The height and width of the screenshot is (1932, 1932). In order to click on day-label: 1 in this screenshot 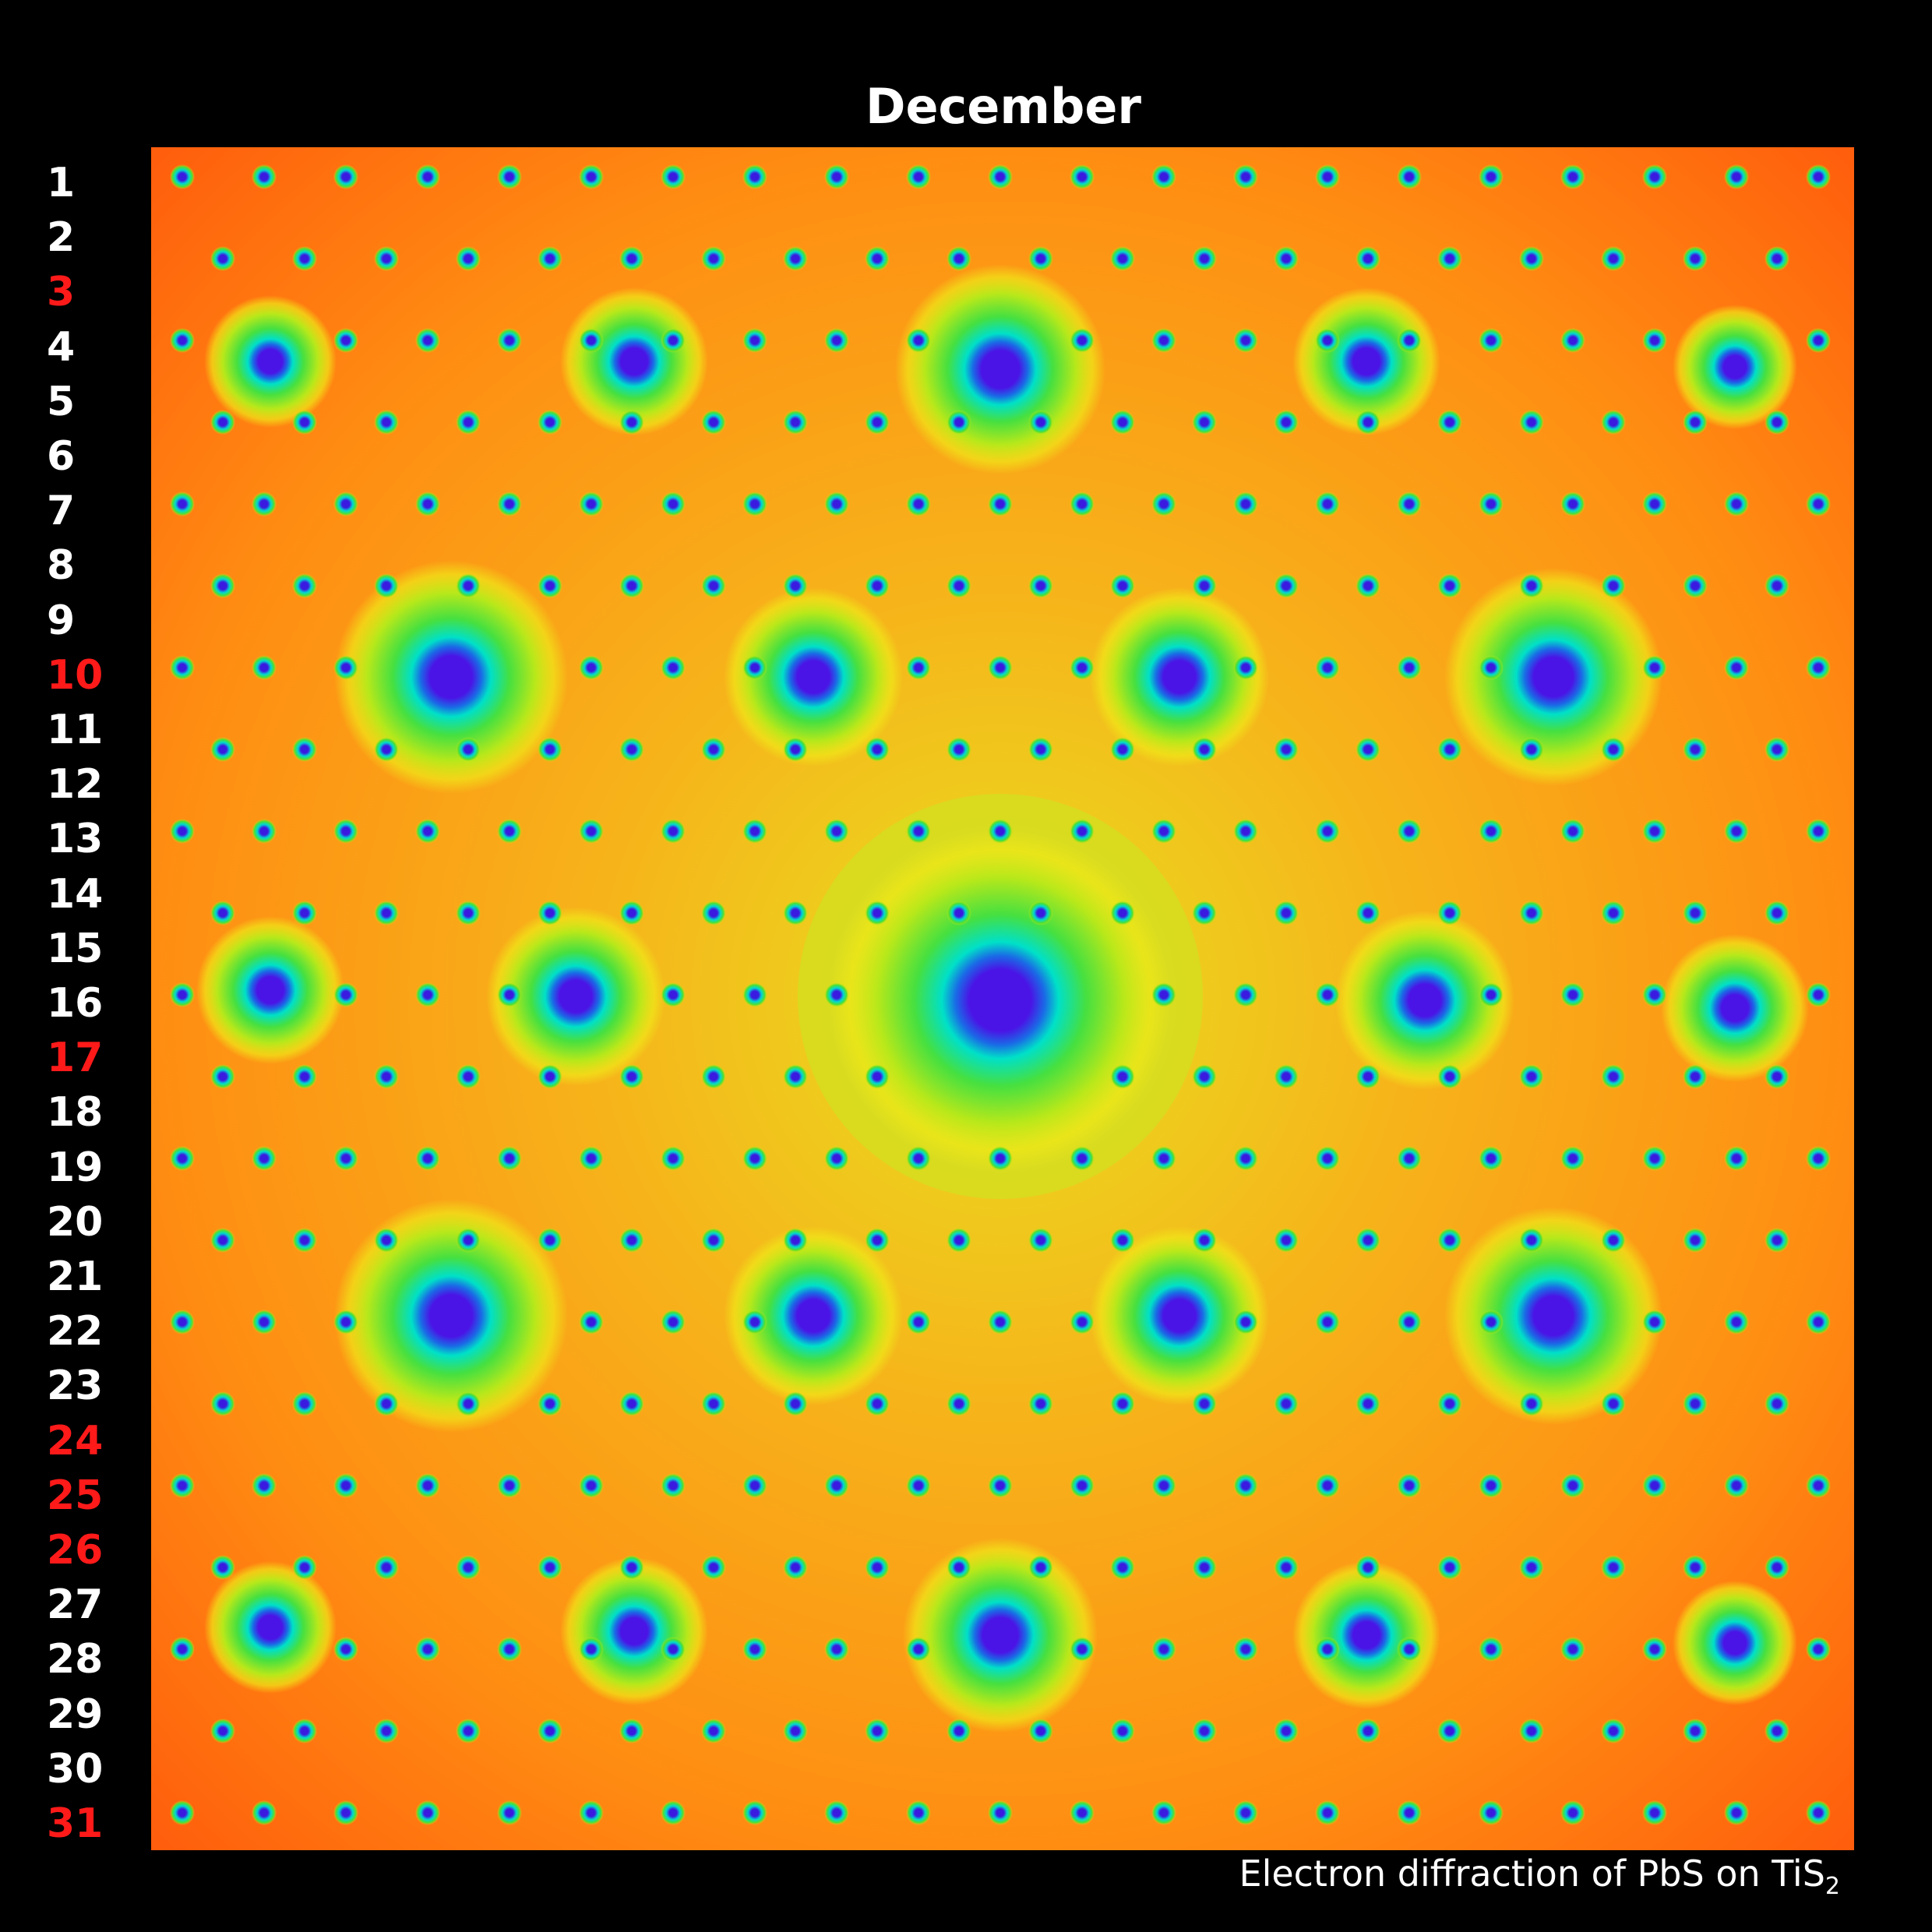, I will do `click(61, 183)`.